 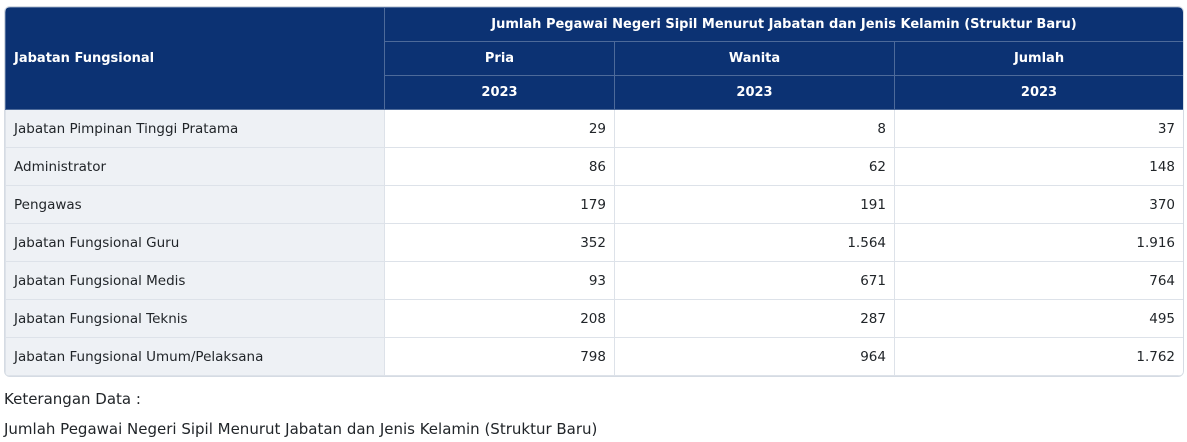 What do you see at coordinates (754, 128) in the screenshot?
I see `cell-wanita: 8` at bounding box center [754, 128].